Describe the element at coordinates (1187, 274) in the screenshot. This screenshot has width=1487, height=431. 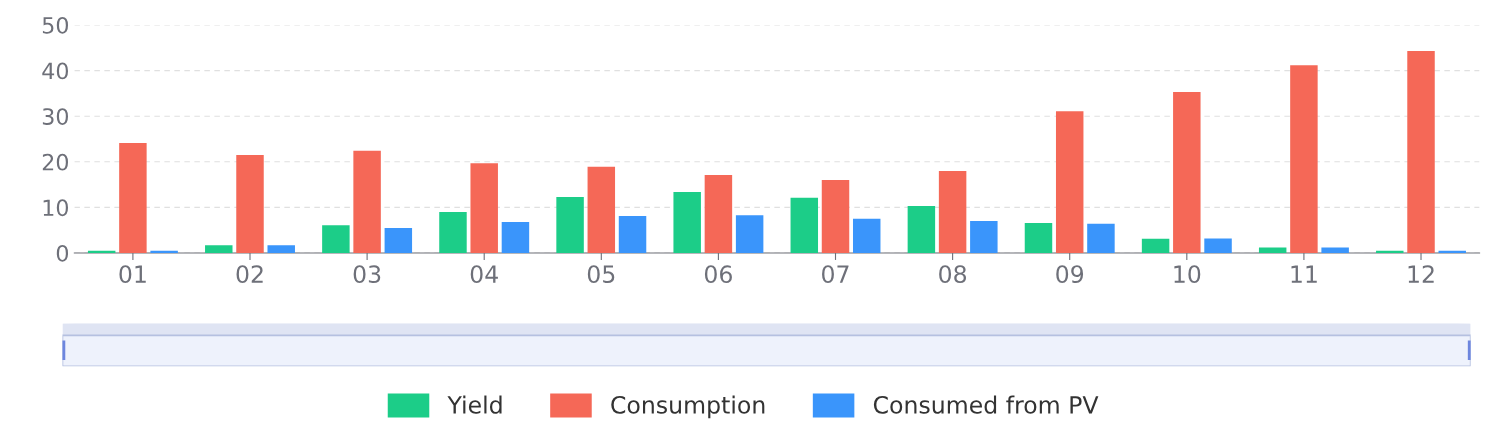
I see `x-tick-label: 10` at that location.